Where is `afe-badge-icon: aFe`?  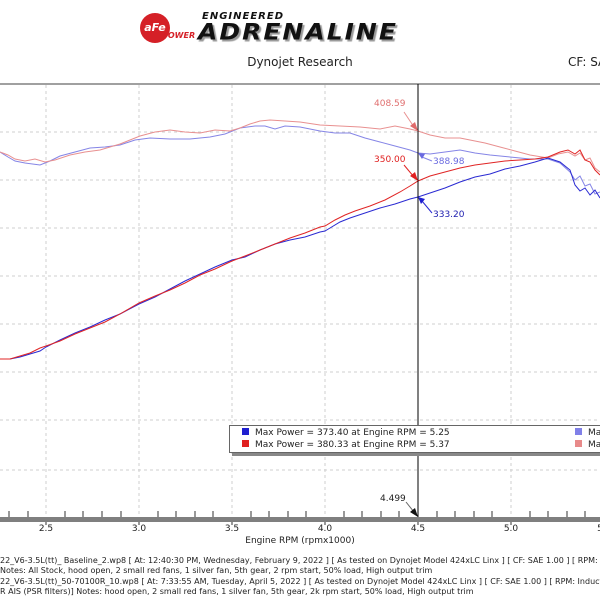 afe-badge-icon: aFe is located at coordinates (155, 28).